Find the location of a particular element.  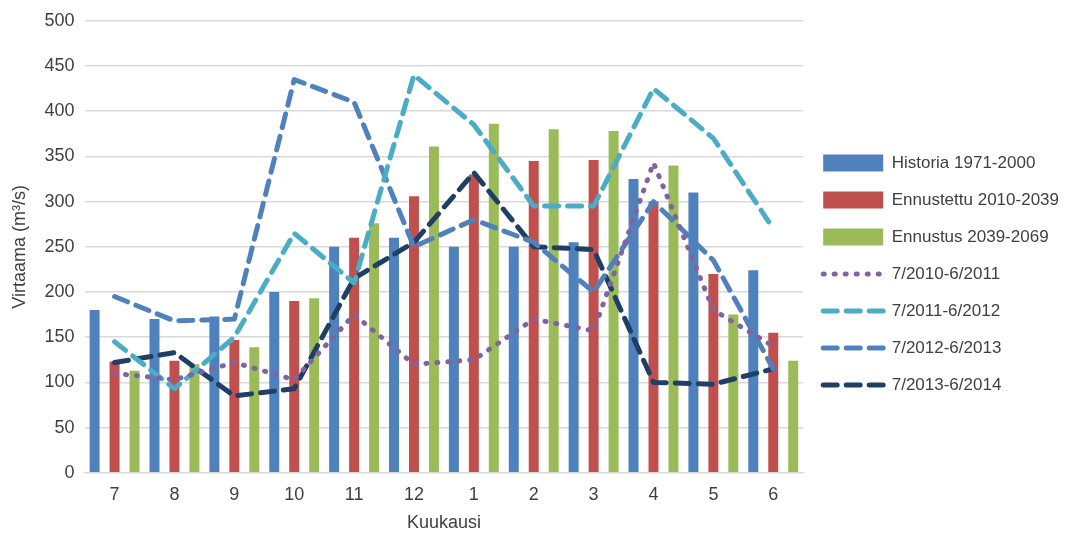

y-tick-label: 500 is located at coordinates (59, 19).